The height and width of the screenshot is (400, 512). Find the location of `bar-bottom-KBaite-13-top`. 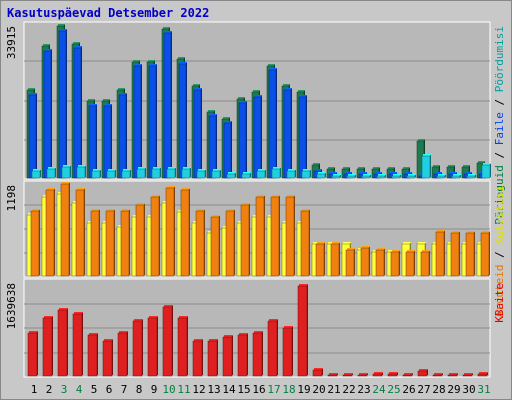

bar-bottom-KBaite-13-top is located at coordinates (213, 340).